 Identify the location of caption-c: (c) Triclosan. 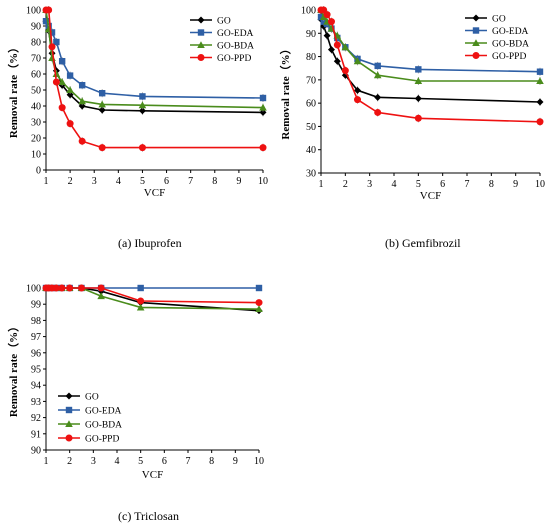
(148, 516).